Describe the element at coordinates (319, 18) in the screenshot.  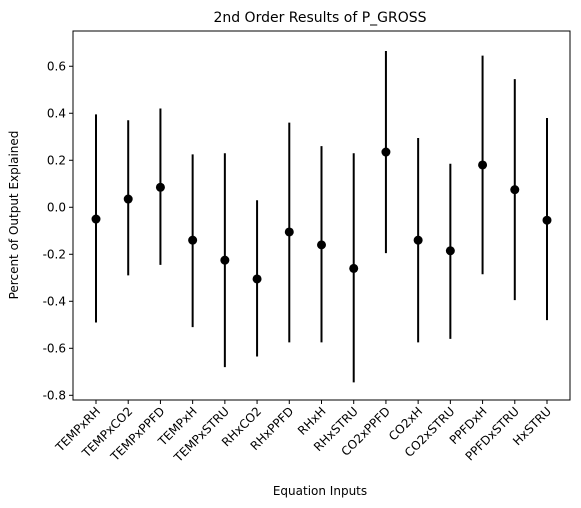
I see `chart-title: 2nd Order Results of P_GROSS` at that location.